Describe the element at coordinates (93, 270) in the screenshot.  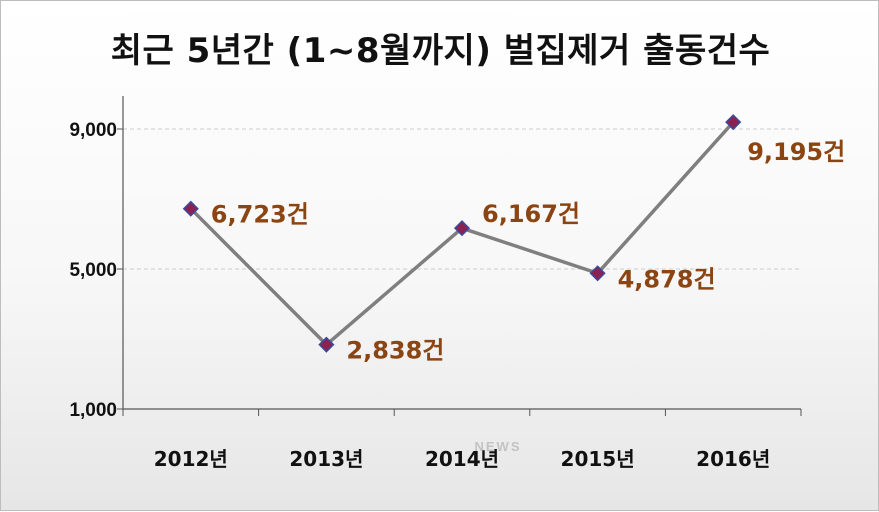
I see `y-tick-label: 5,000` at that location.